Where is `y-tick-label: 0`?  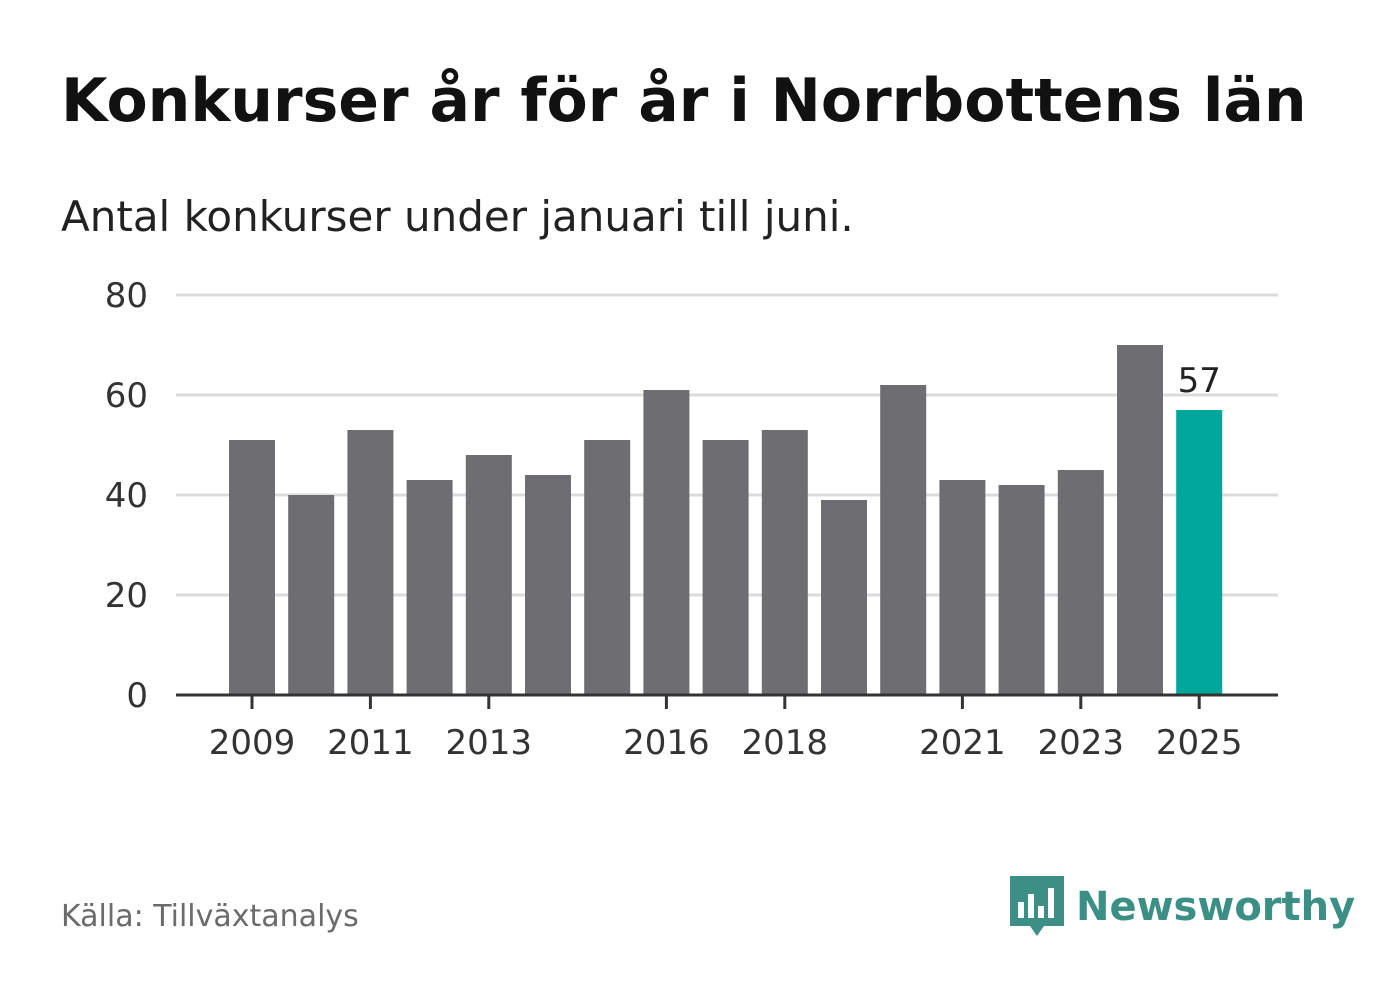 y-tick-label: 0 is located at coordinates (137, 696).